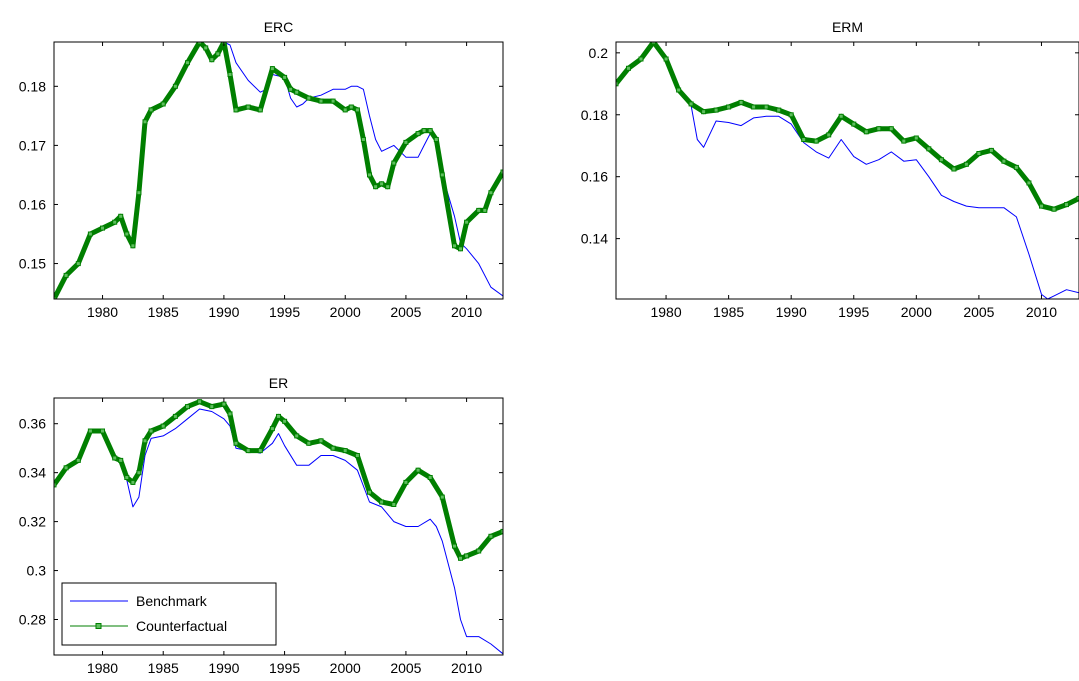 The image size is (1079, 681). What do you see at coordinates (345, 668) in the screenshot?
I see `er-x-tick-label: 2000` at bounding box center [345, 668].